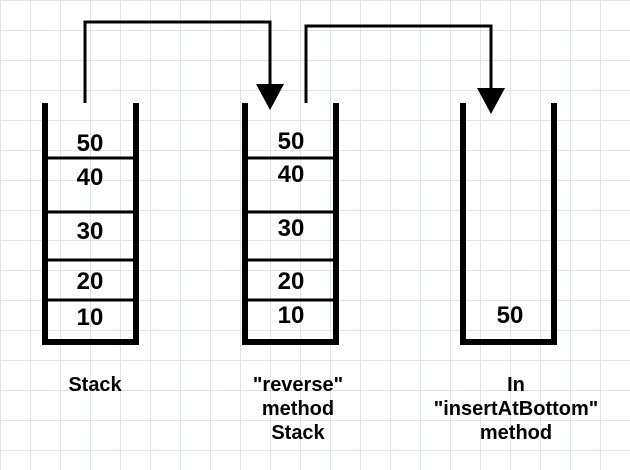 Image resolution: width=630 pixels, height=470 pixels. I want to click on stack-3-caption: In "insertAtBottom" method, so click(513, 409).